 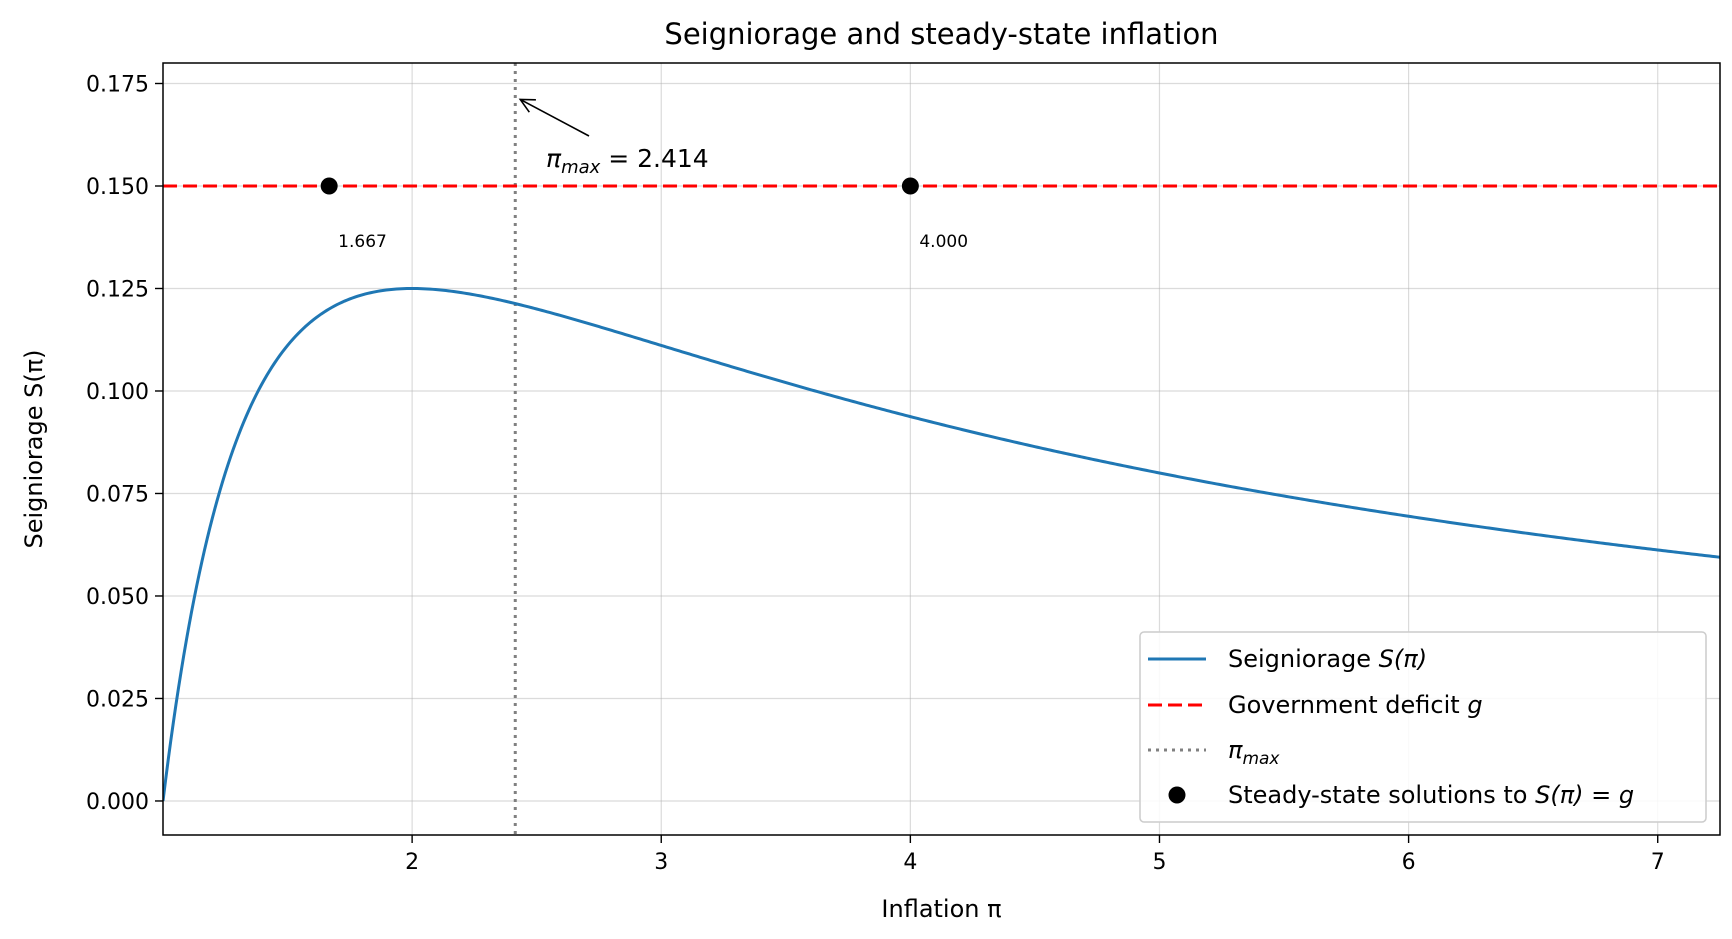 I want to click on x-tick-label: 5, so click(x=1159, y=862).